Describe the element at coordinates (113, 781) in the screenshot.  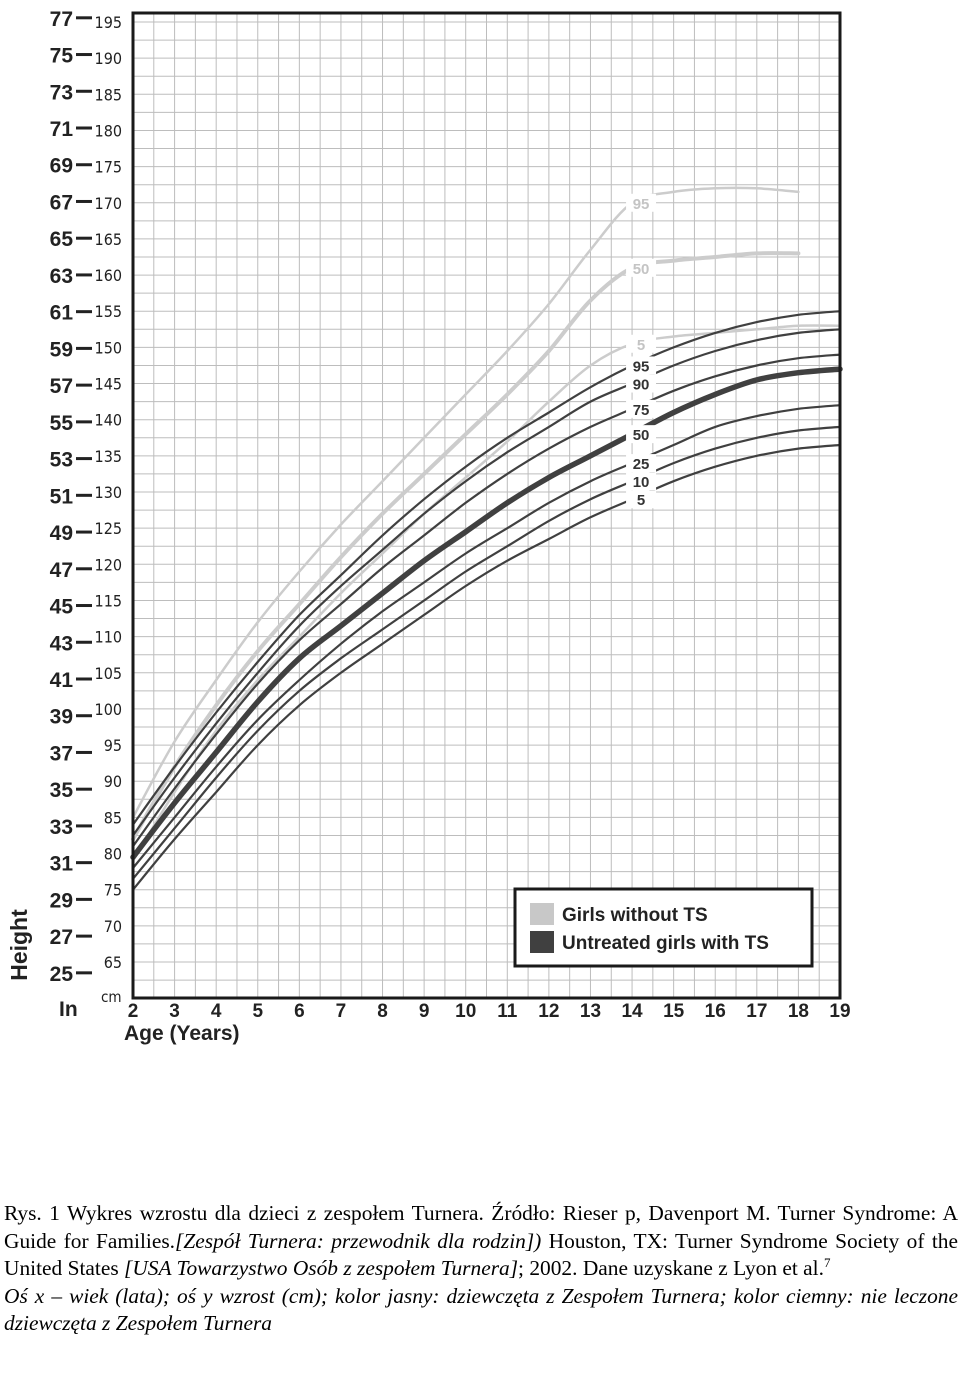
I see `cm-tick-label: 90` at that location.